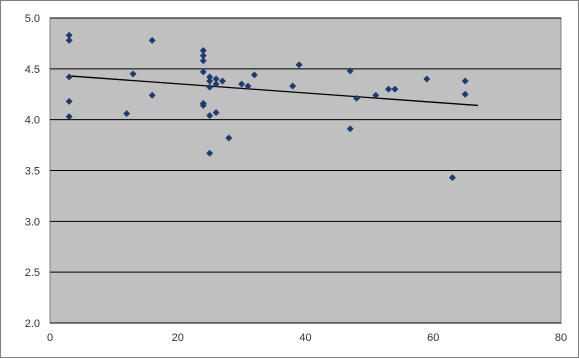 Image resolution: width=579 pixels, height=359 pixels. What do you see at coordinates (178, 338) in the screenshot?
I see `x-tick-label: 20` at bounding box center [178, 338].